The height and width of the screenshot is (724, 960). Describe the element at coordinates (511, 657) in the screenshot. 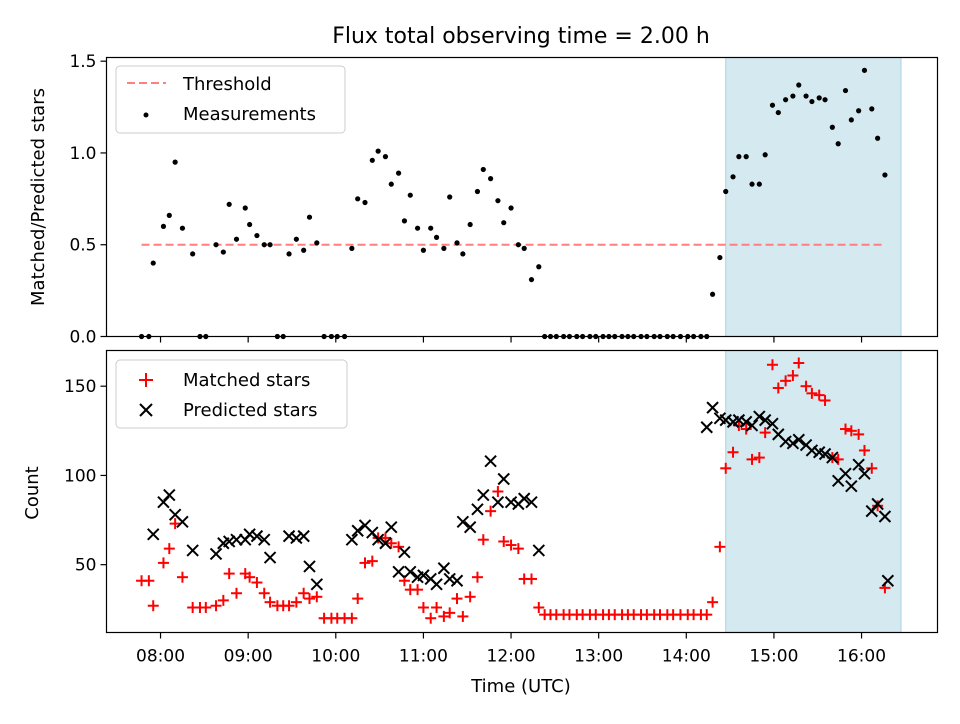

I see `x-tick-label: 12:00` at that location.